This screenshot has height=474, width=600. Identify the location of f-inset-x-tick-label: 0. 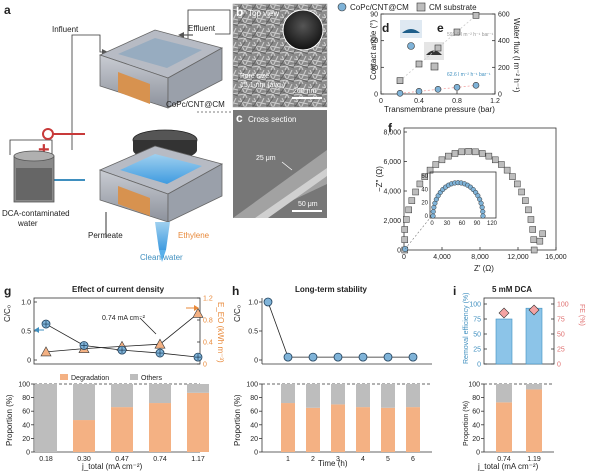
(432, 224).